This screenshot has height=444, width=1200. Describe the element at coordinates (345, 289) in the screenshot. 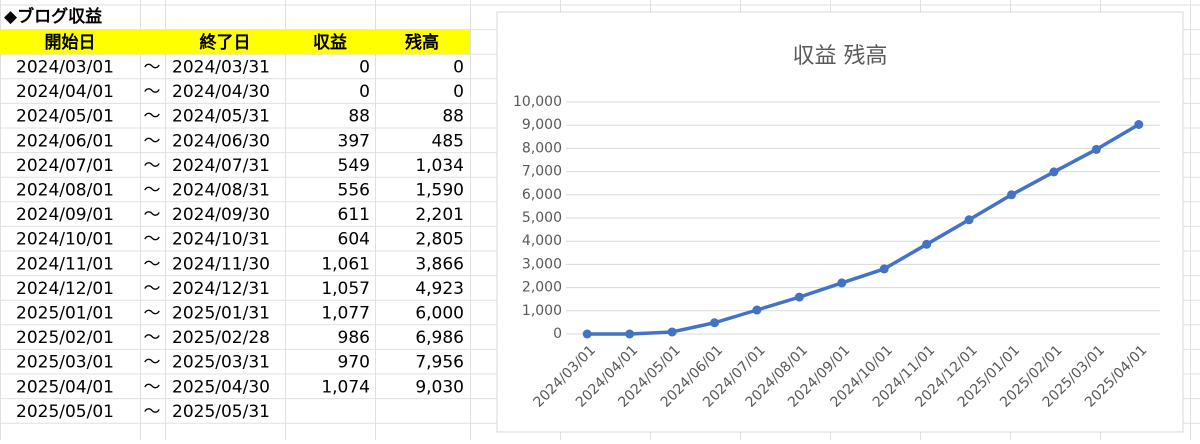

I see `table-cell: 1,057` at that location.